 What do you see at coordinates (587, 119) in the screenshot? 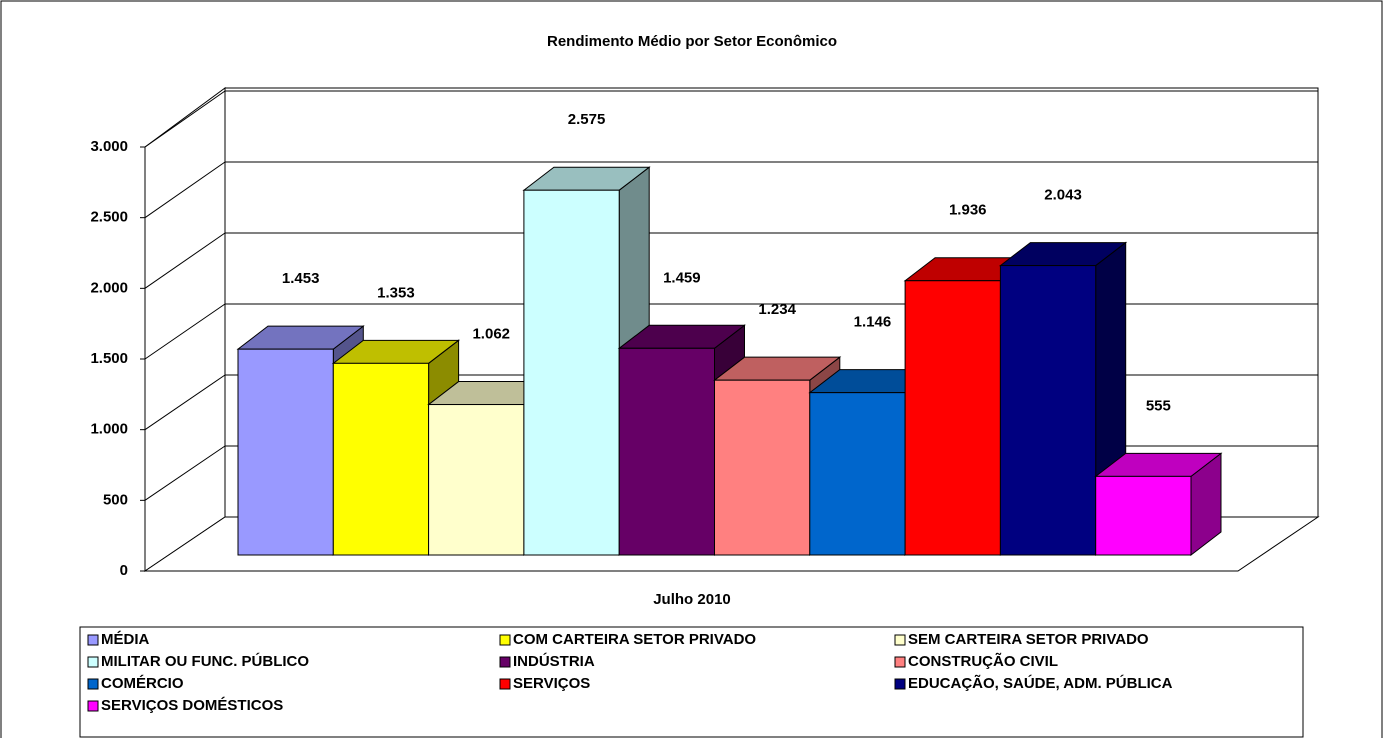
I see `data-label: 2.575` at bounding box center [587, 119].